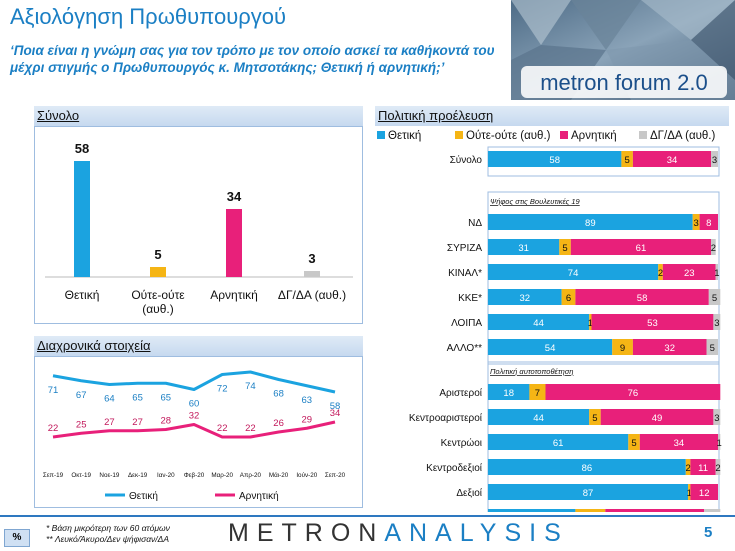  I want to click on political-segment-value: 11, so click(703, 468).